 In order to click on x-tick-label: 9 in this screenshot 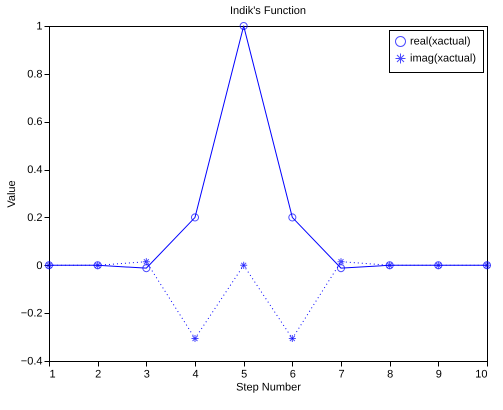, I will do `click(439, 374)`.